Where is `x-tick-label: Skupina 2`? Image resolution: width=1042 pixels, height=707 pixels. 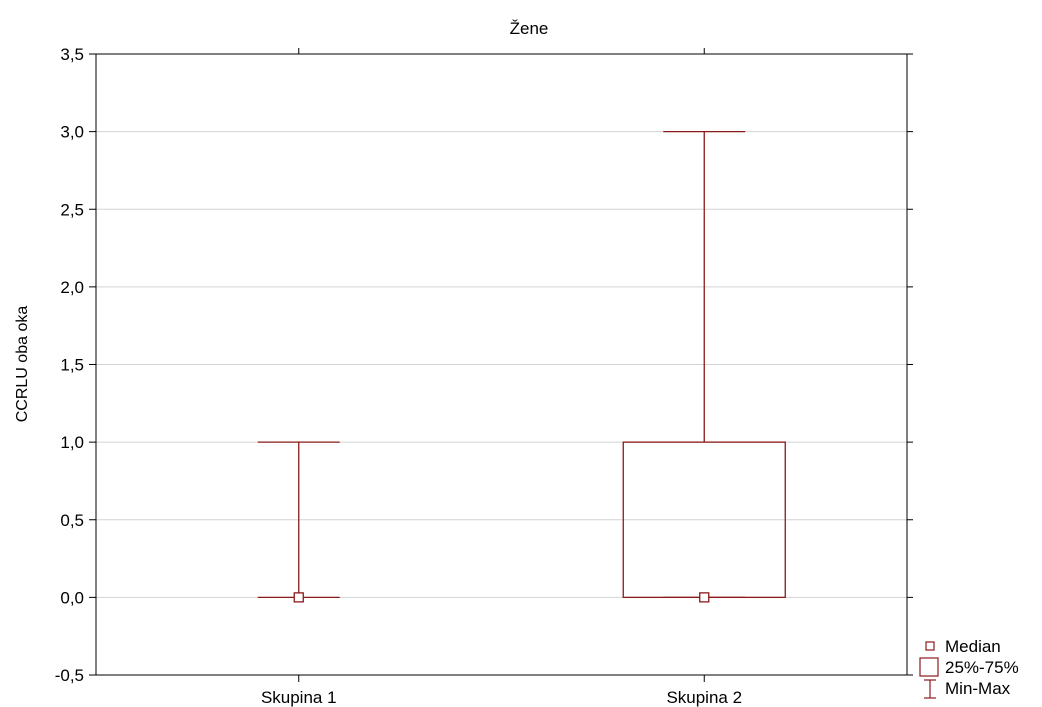 x-tick-label: Skupina 2 is located at coordinates (704, 697).